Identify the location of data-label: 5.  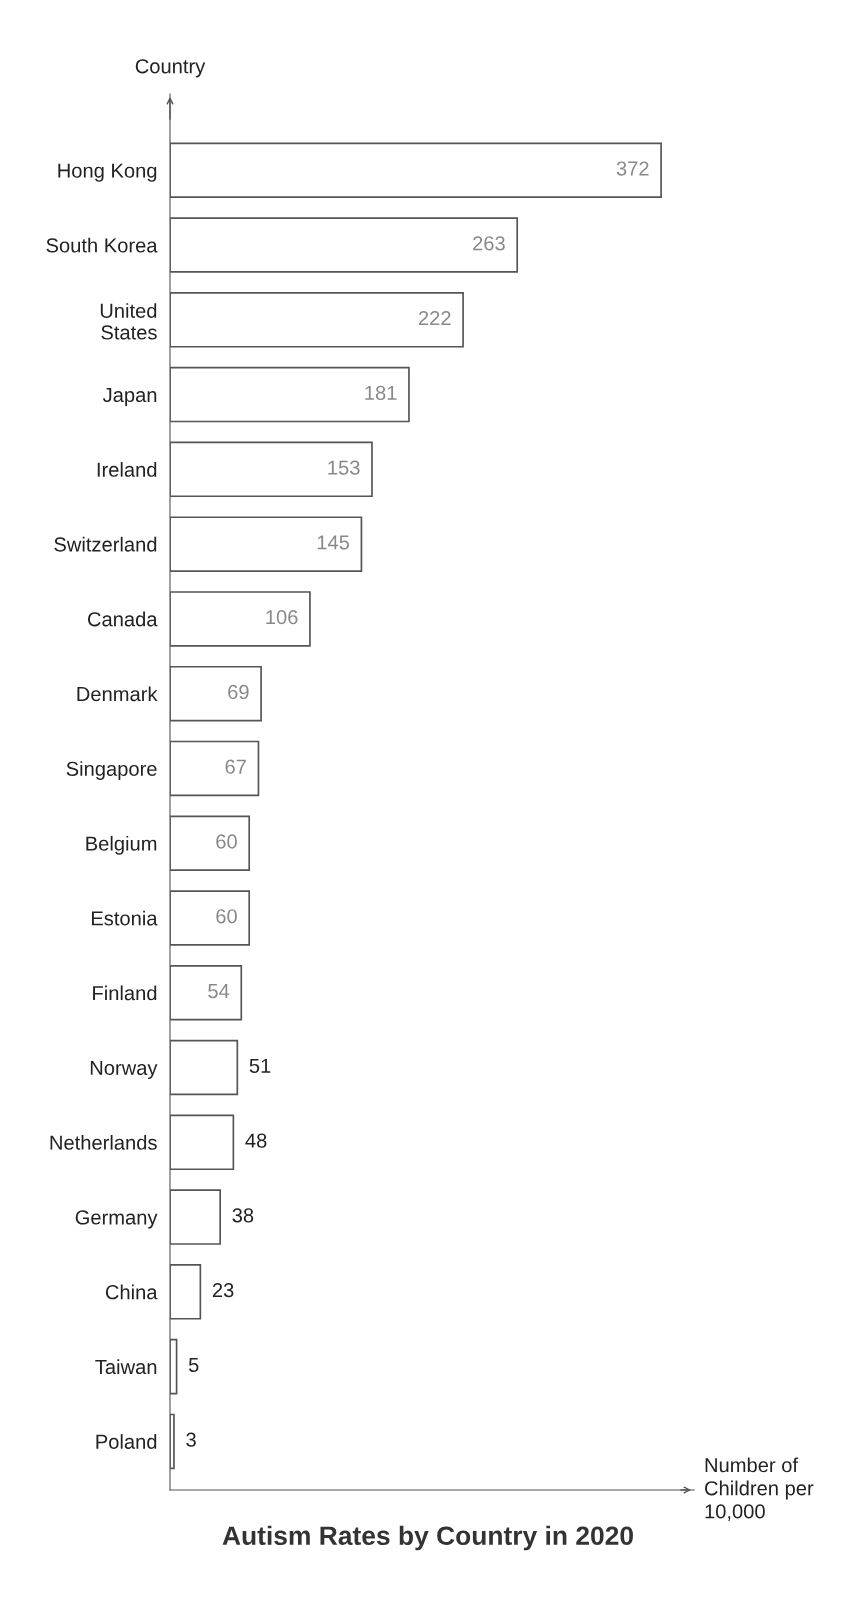
(193, 1365).